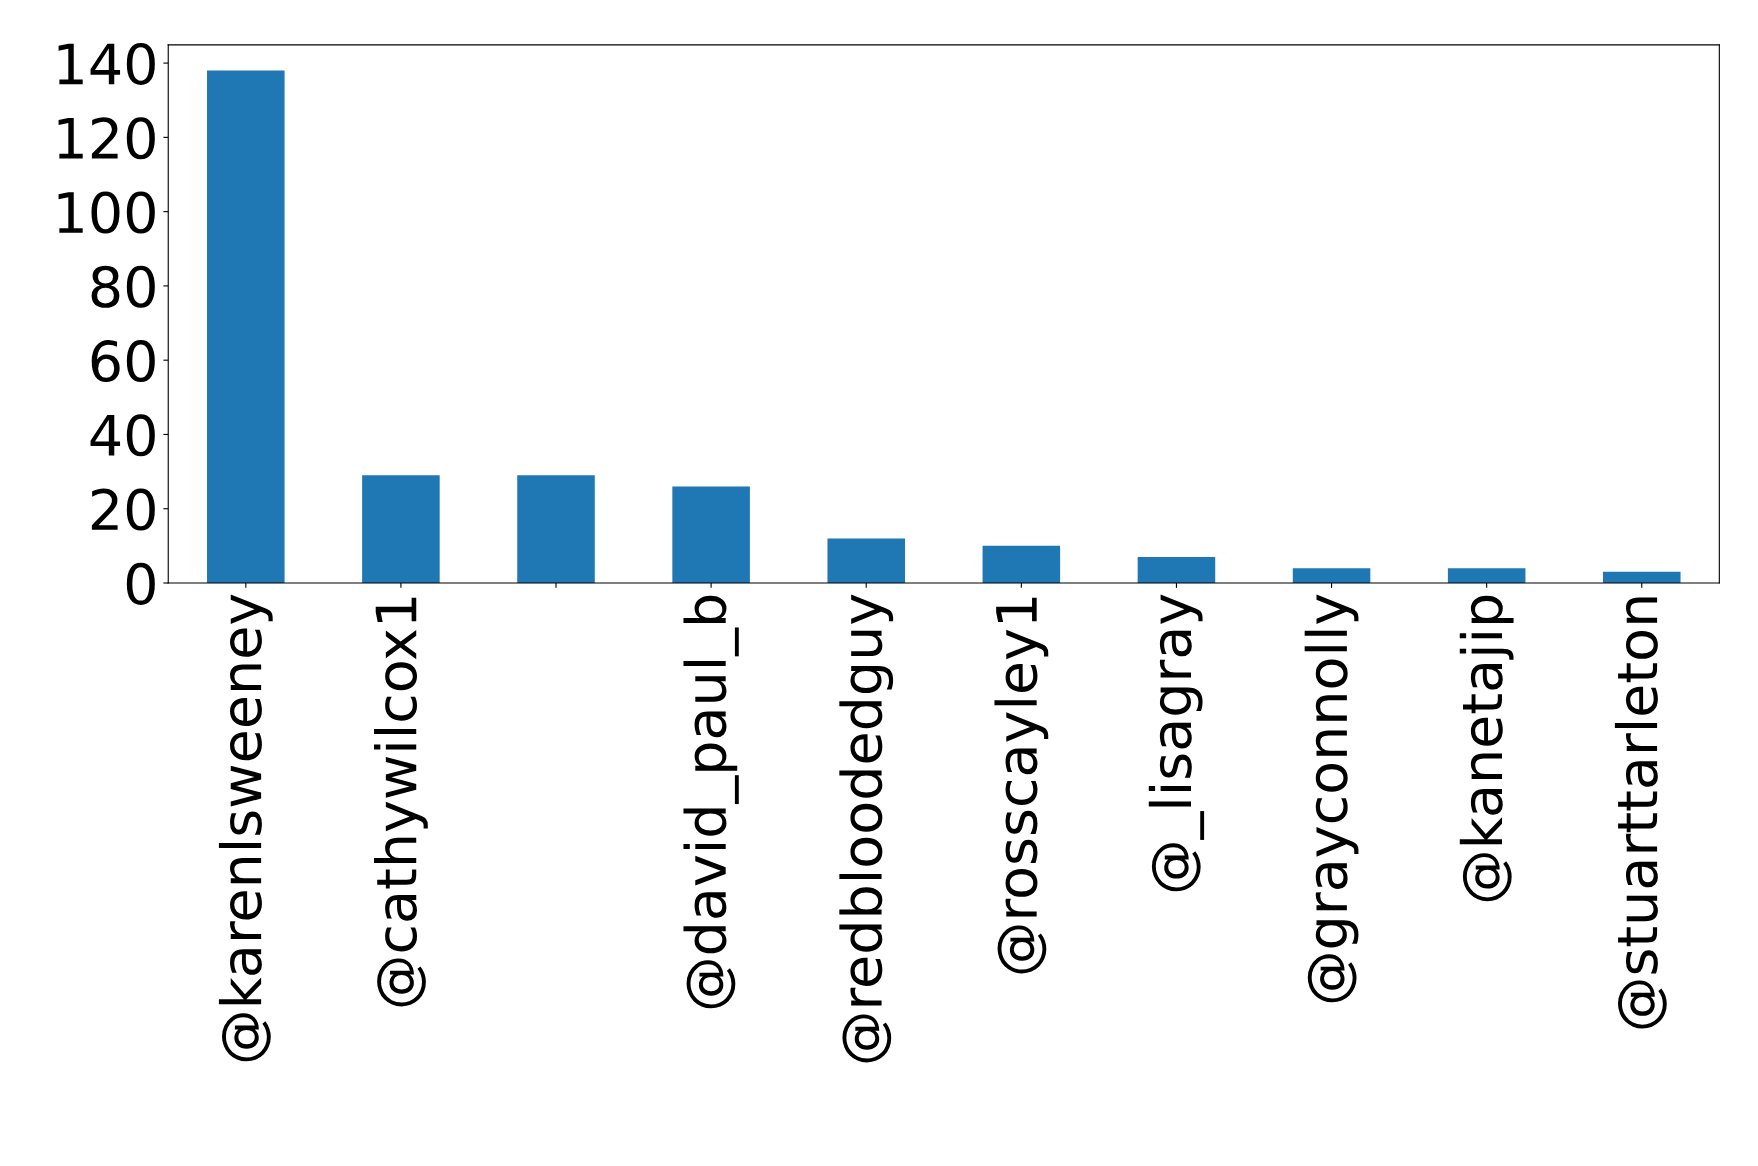  Describe the element at coordinates (106, 63) in the screenshot. I see `y-tick-label: 140` at that location.